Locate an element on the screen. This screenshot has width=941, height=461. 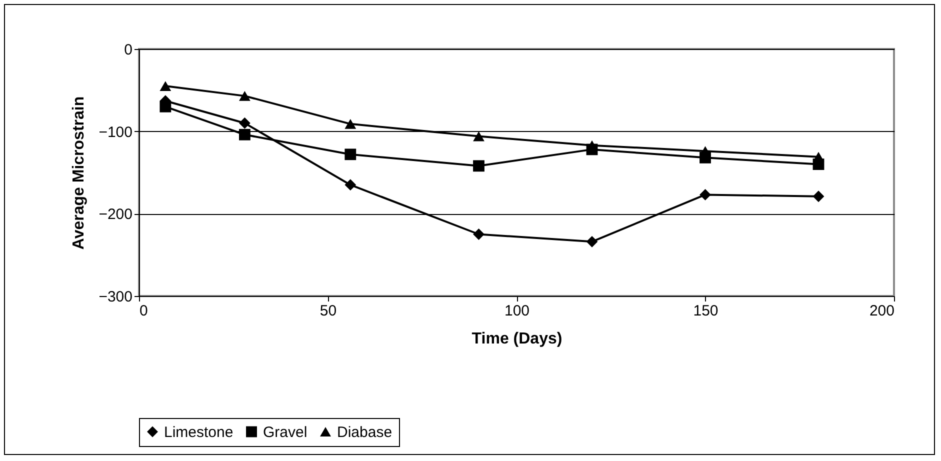
x-tick-label: 200 is located at coordinates (881, 311).